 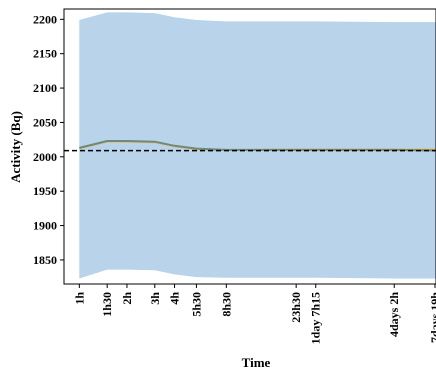 What do you see at coordinates (79, 298) in the screenshot?
I see `x-tick-label: 1h` at bounding box center [79, 298].